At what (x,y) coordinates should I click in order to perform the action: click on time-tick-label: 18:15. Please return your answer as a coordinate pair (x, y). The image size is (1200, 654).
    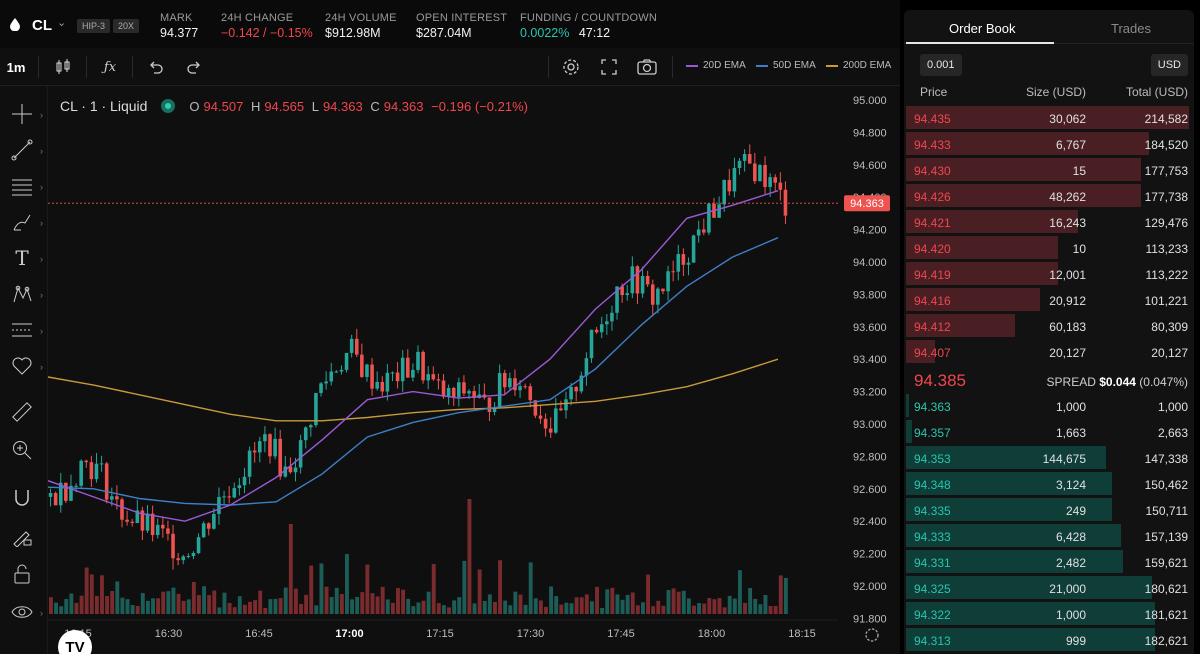
    Looking at the image, I should click on (802, 634).